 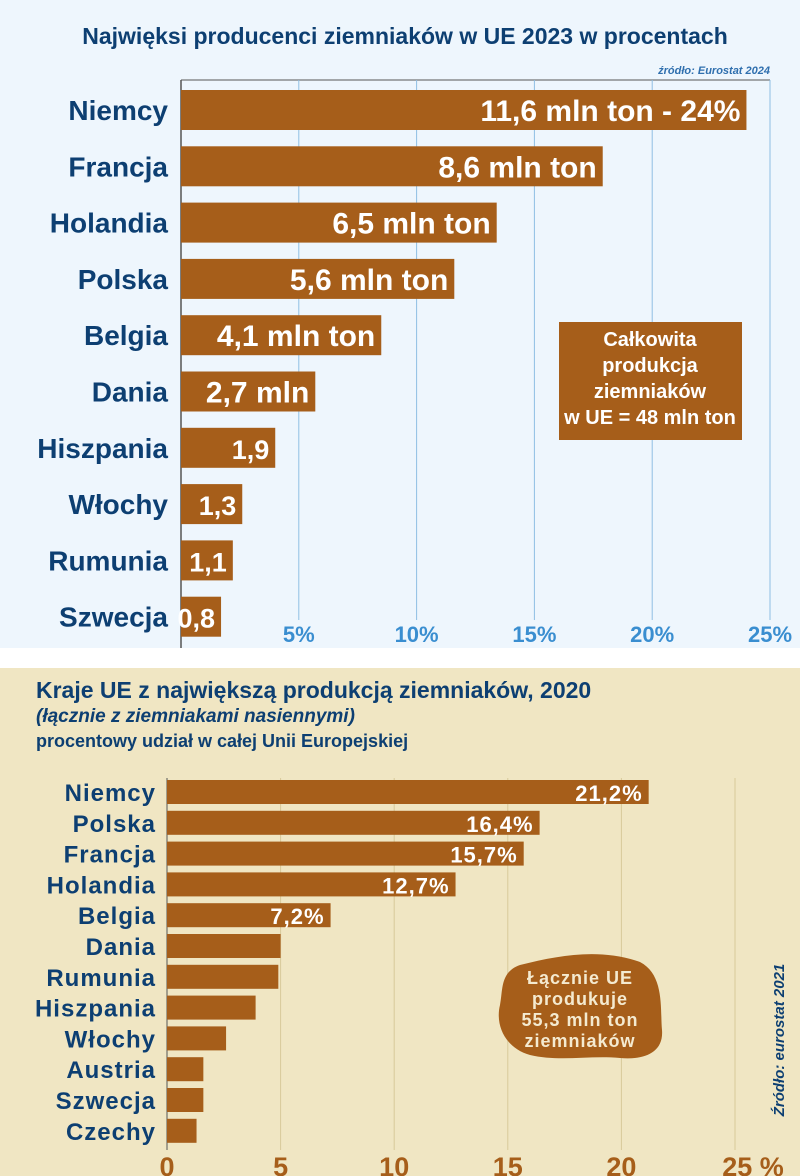 I want to click on data-label: 1,3, so click(x=218, y=506).